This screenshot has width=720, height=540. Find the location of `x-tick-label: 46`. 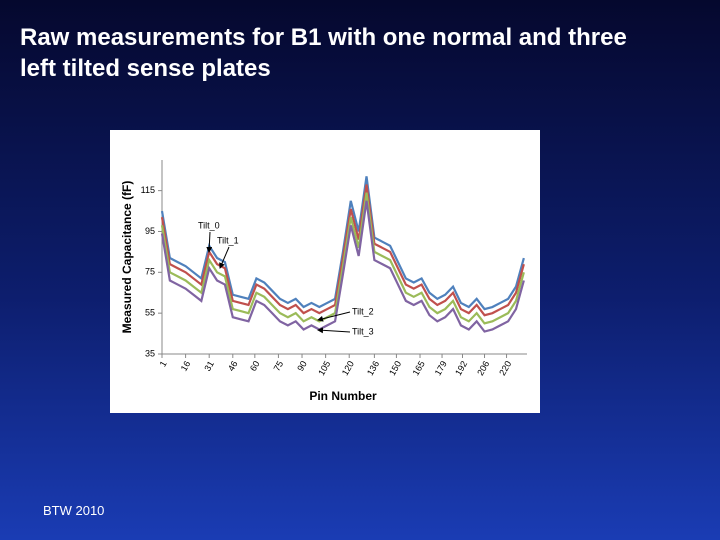

x-tick-label: 46 is located at coordinates (233, 366).